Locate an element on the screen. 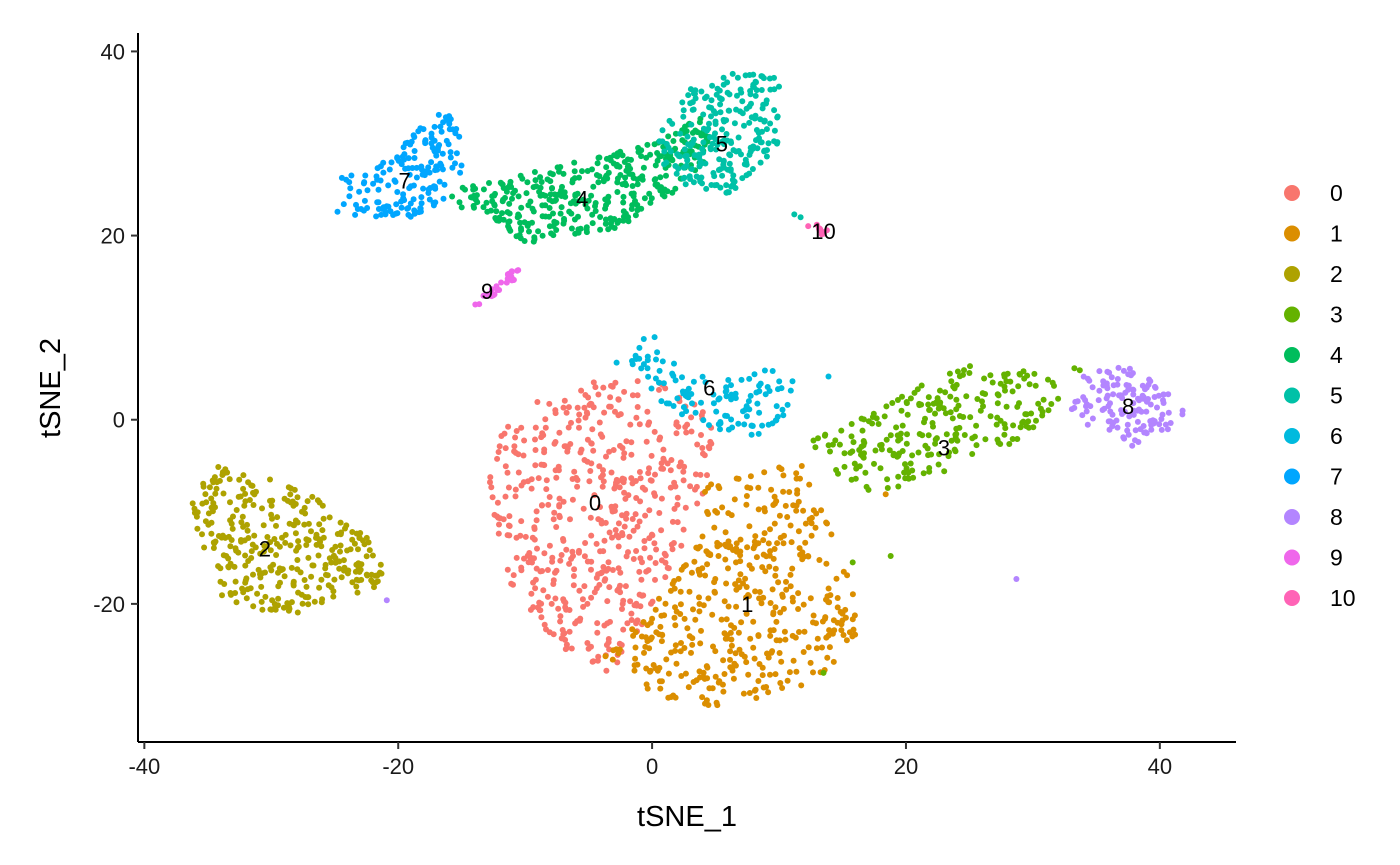 Image resolution: width=1400 pixels, height=865 pixels. legend-label-8: 8 is located at coordinates (1336, 517).